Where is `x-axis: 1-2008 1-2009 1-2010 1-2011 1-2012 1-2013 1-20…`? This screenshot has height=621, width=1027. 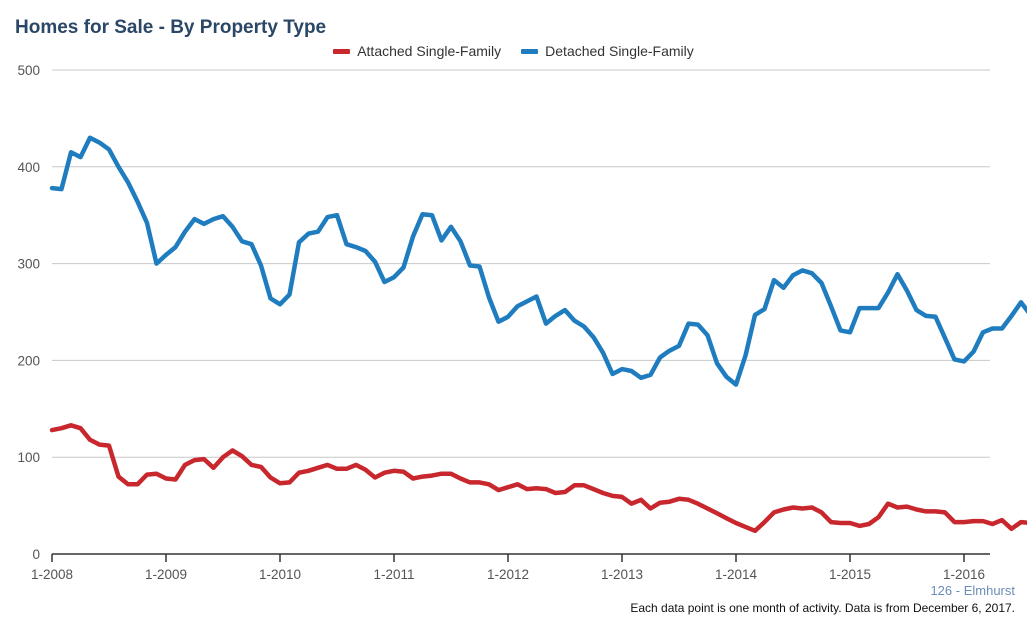 x-axis: 1-2008 1-2009 1-2010 1-2011 1-2012 1-2013 1-20… is located at coordinates (510, 567).